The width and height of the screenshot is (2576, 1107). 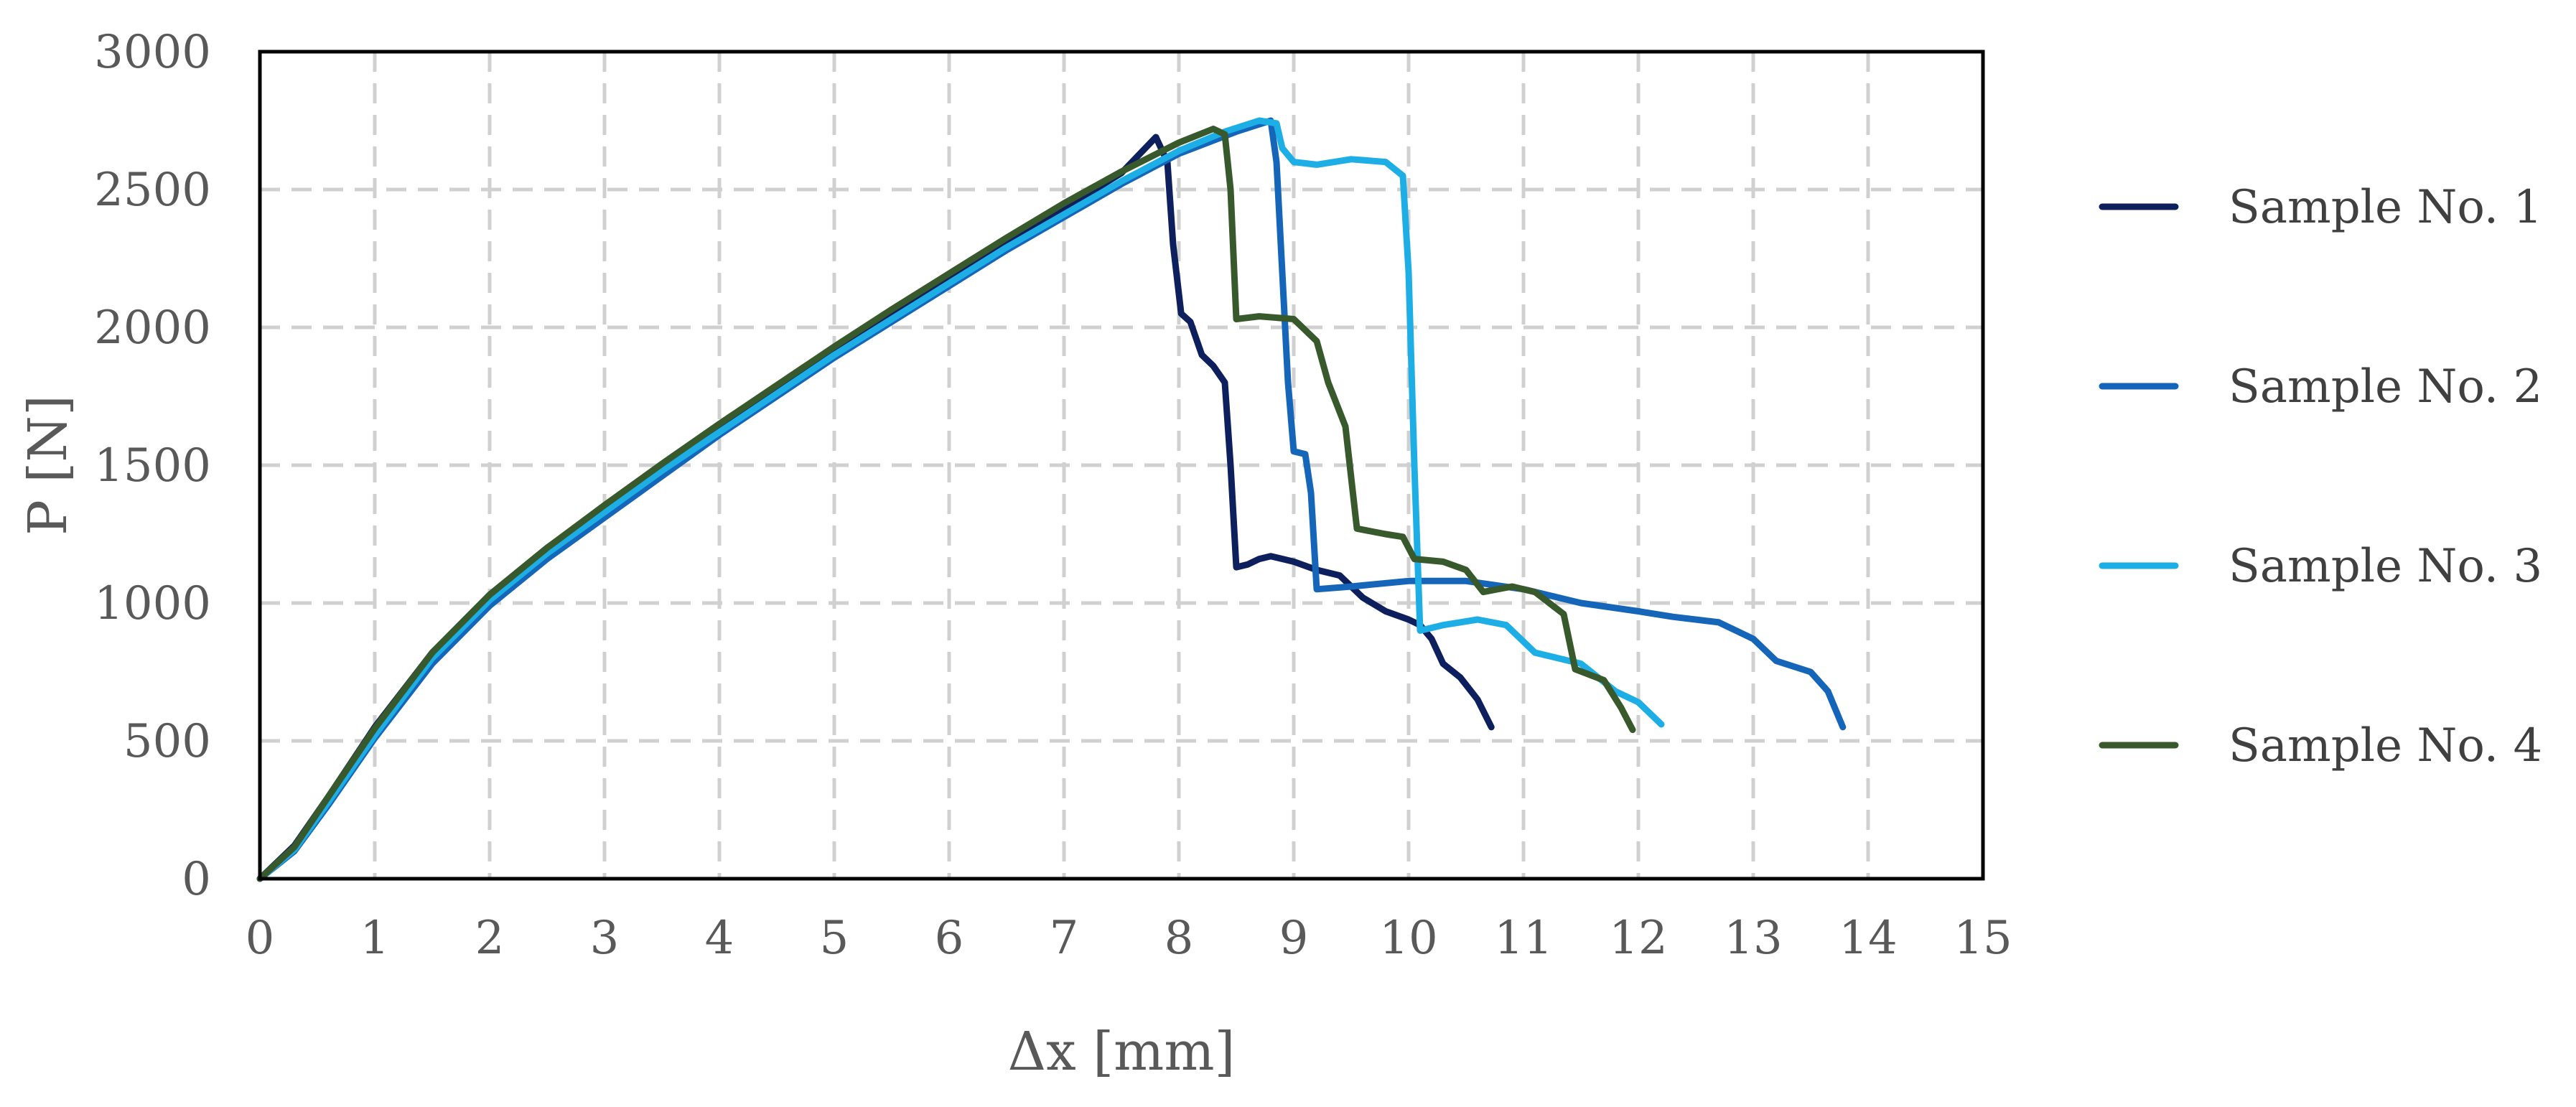 I want to click on legend-item: Sample No. 4, so click(x=2320, y=745).